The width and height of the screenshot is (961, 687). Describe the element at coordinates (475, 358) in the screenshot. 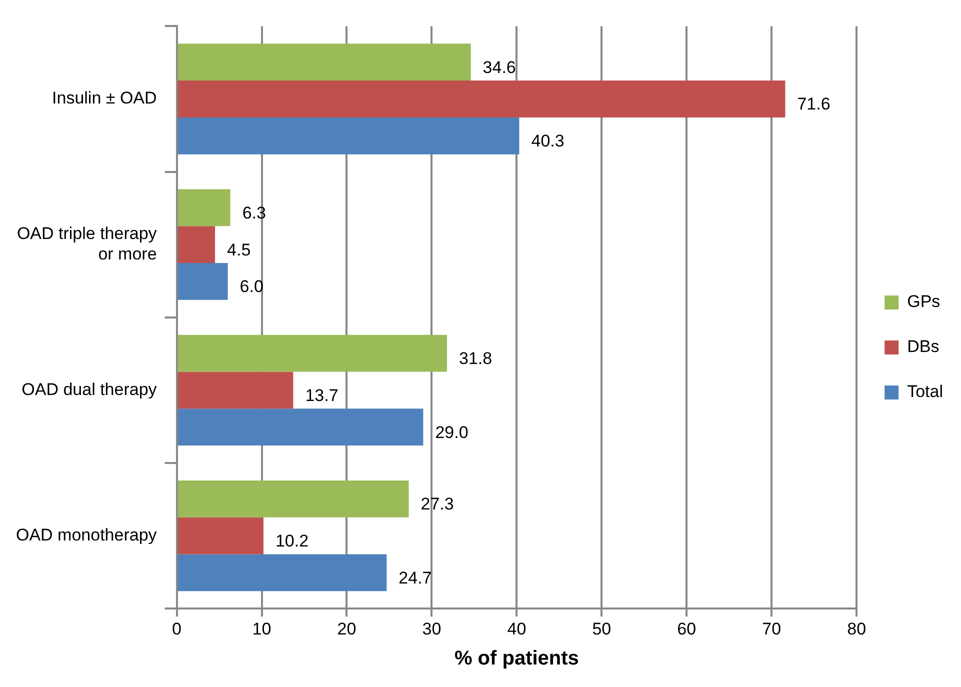

I see `data-label: 31.8` at that location.